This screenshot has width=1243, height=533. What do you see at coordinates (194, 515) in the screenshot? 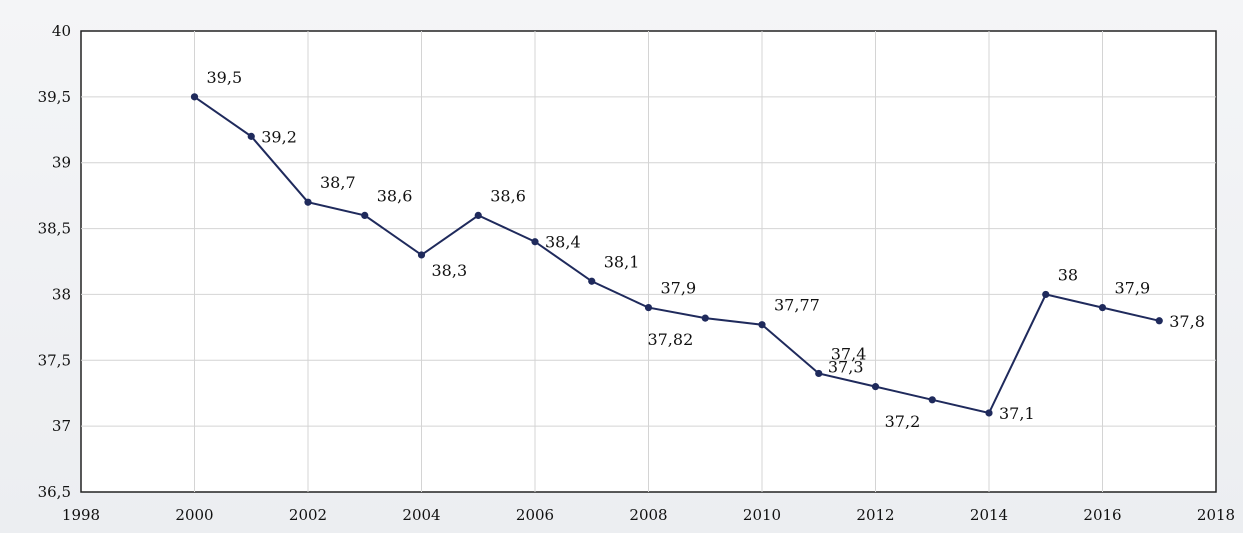
I see `x-tick-label: 2000` at bounding box center [194, 515].